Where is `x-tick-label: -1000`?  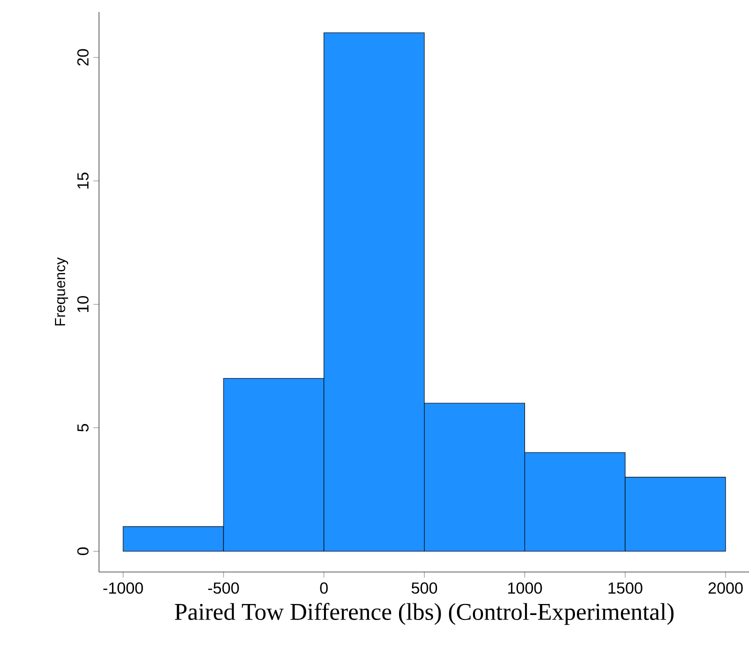
x-tick-label: -1000 is located at coordinates (123, 588).